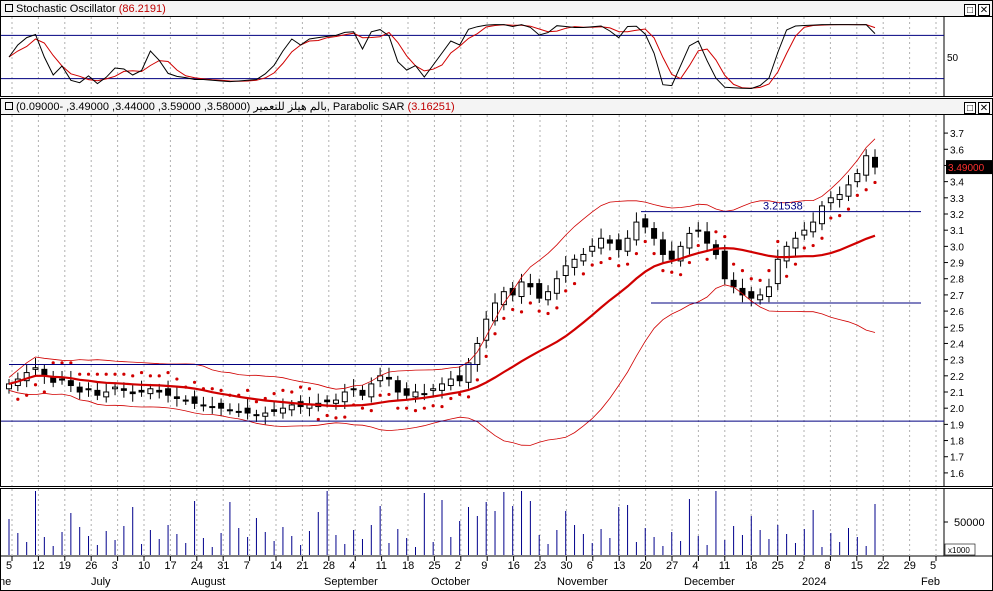 The height and width of the screenshot is (591, 993). I want to click on date-label: 9, so click(484, 566).